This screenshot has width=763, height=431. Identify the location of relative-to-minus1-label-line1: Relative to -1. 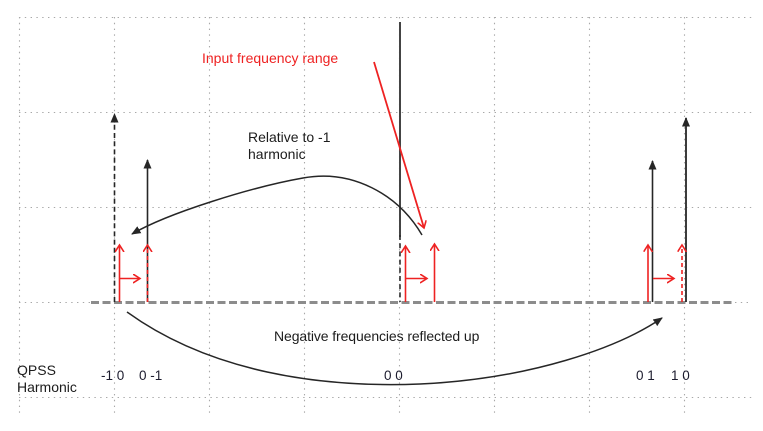
(289, 137).